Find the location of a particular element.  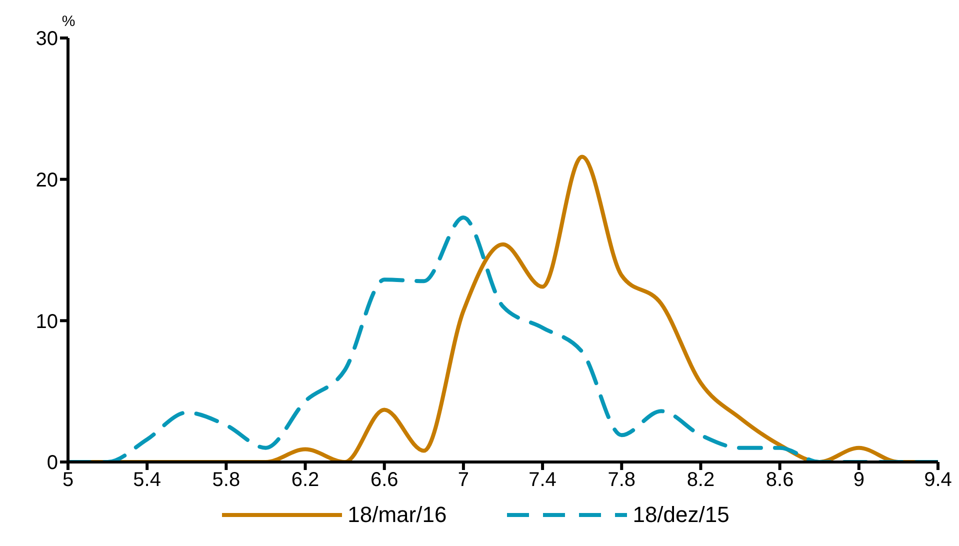

y-tick-label: 0 is located at coordinates (52, 463).